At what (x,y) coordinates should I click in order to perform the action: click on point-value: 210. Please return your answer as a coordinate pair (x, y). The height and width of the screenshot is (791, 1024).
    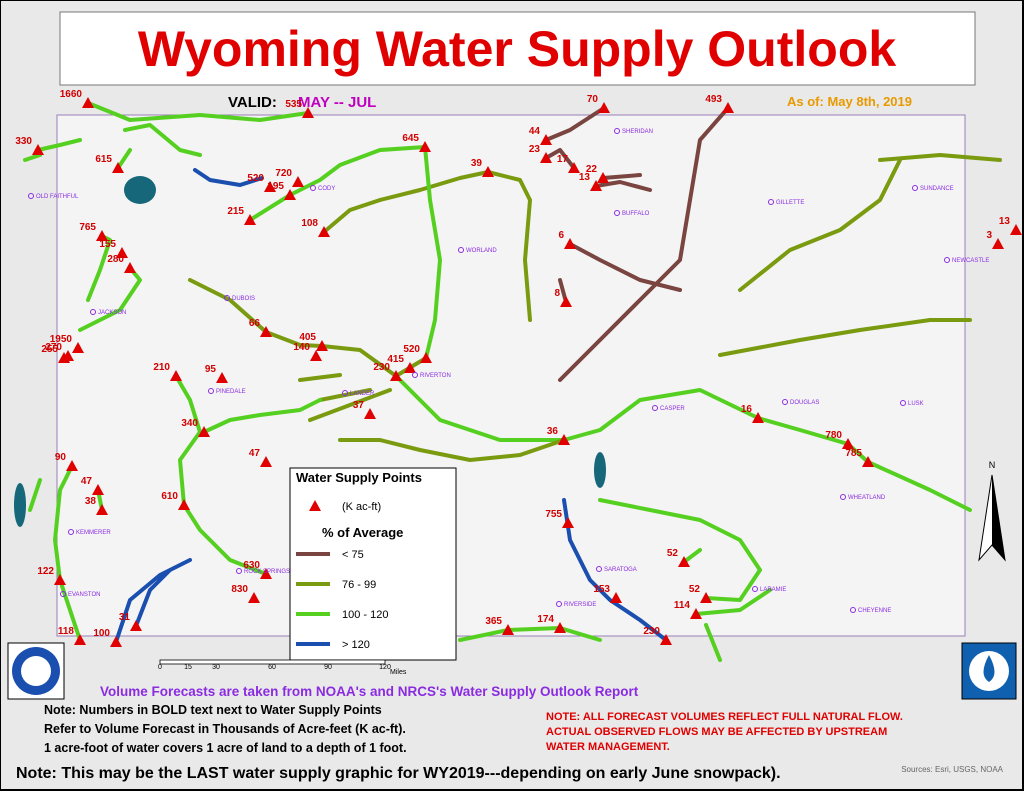
    Looking at the image, I should click on (161, 367).